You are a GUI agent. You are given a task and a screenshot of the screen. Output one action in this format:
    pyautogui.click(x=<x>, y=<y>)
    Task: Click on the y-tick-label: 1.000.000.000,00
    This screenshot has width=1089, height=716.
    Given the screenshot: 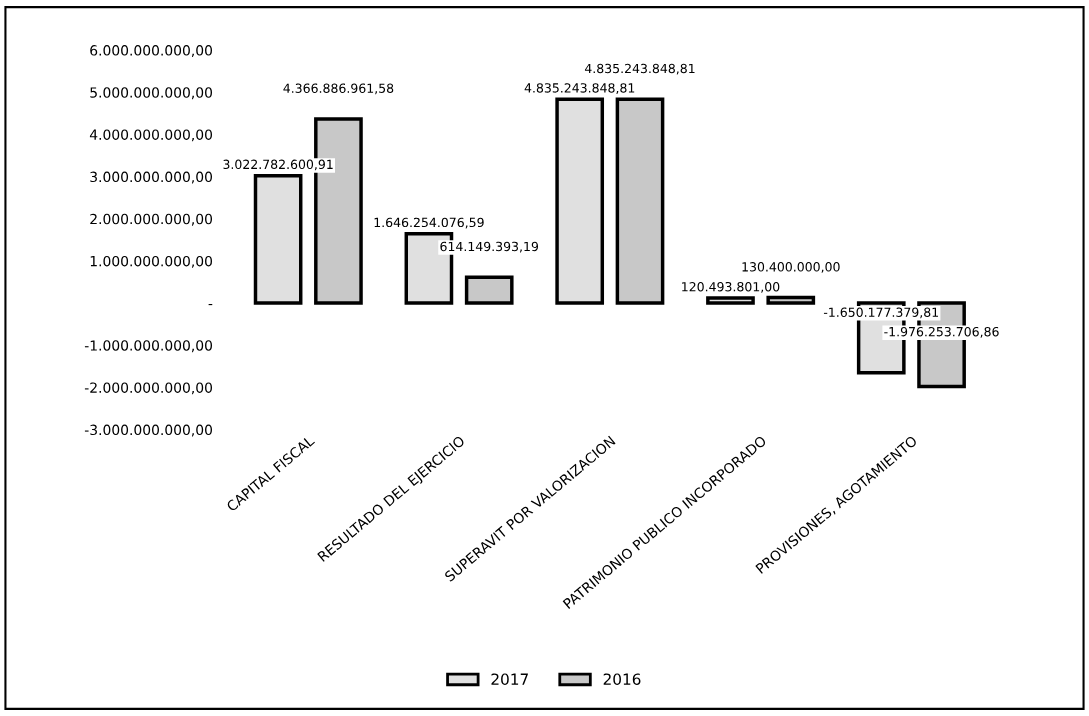 What is the action you would take?
    pyautogui.click(x=151, y=261)
    